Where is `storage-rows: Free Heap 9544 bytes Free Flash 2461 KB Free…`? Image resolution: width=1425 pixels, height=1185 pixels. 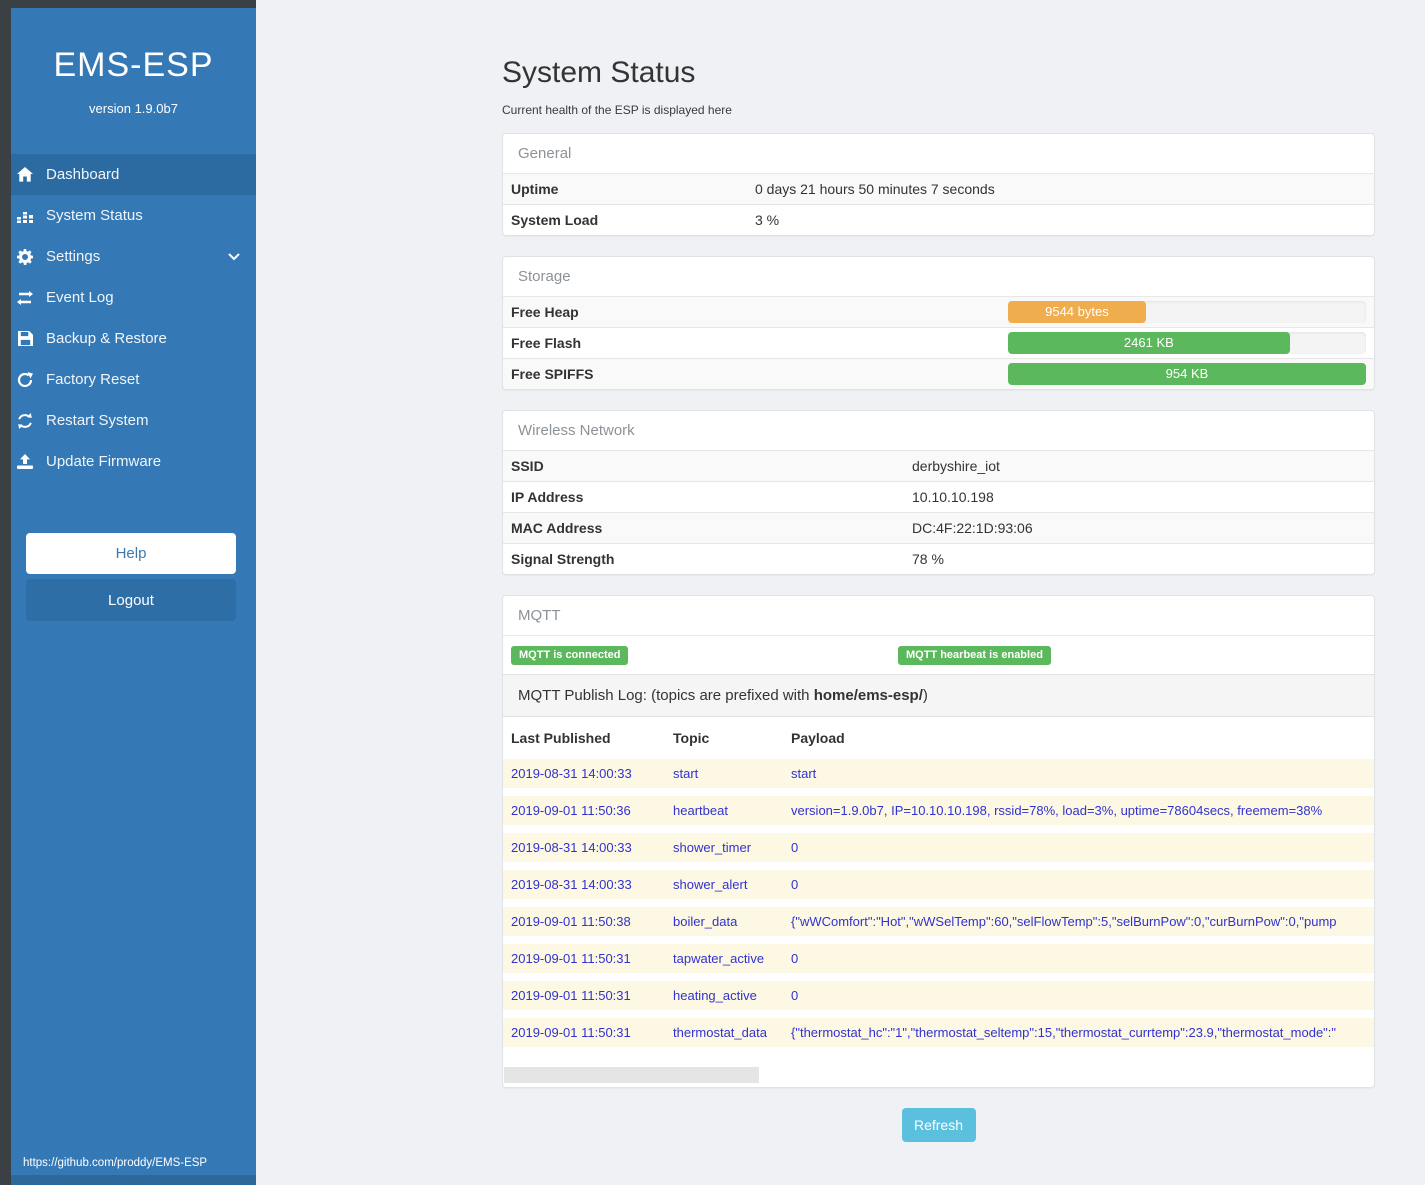
storage-rows: Free Heap 9544 bytes Free Flash 2461 KB Free… is located at coordinates (938, 343).